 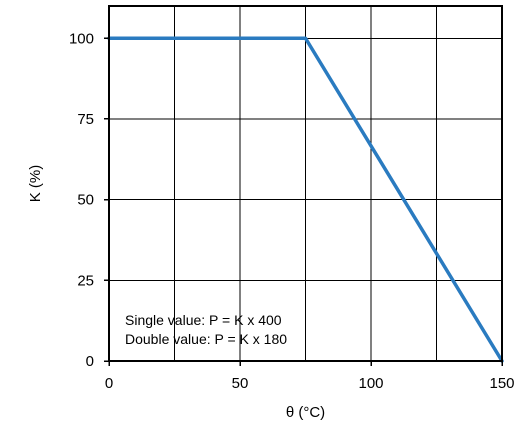 I want to click on annotation-double-value: Double value: P = K x 180, so click(x=206, y=339).